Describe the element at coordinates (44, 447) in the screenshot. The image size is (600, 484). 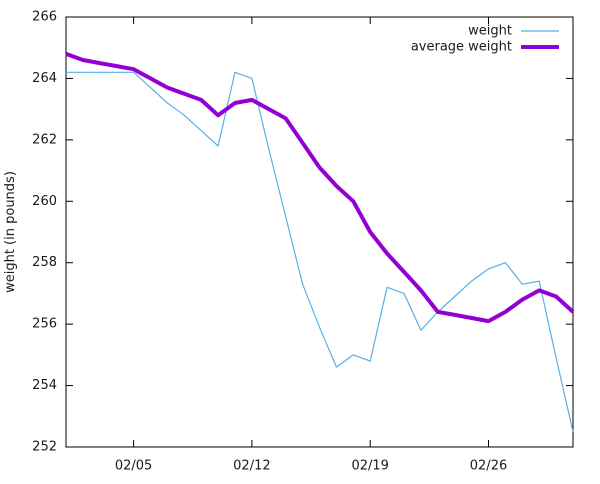
I see `y-tick-label: 252` at that location.